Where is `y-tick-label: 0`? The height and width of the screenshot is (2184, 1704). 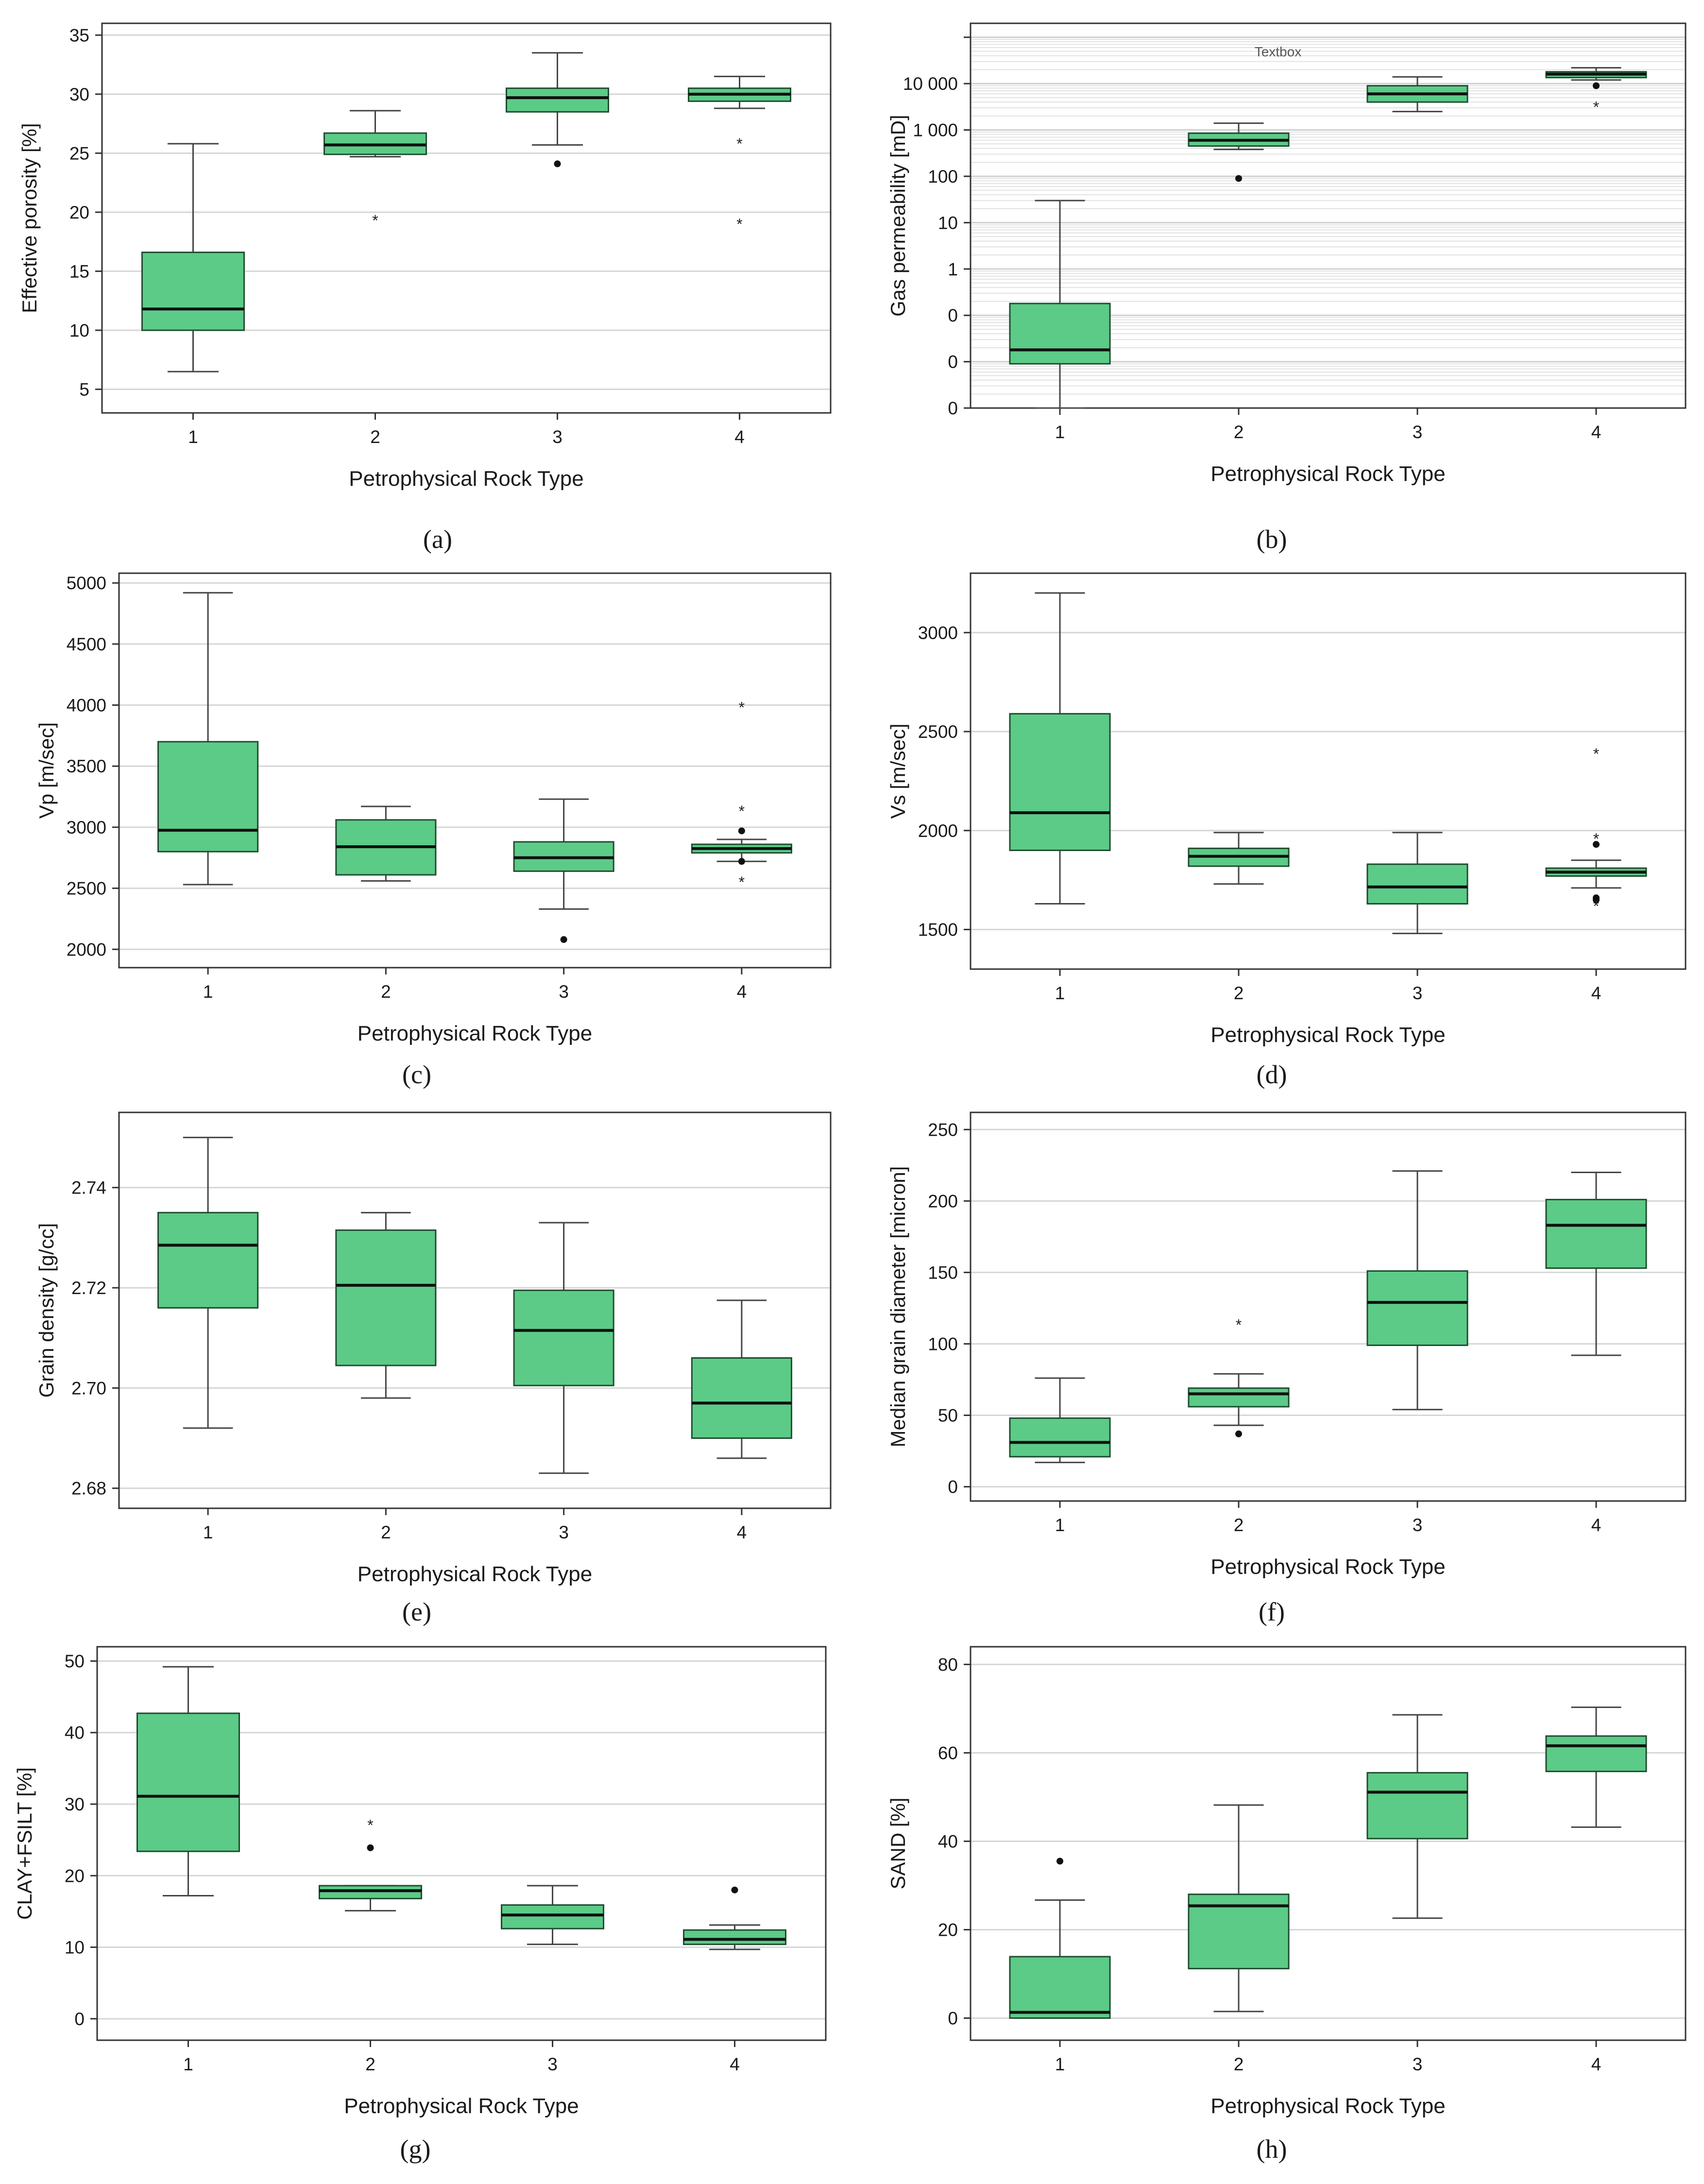
y-tick-label: 0 is located at coordinates (953, 2018).